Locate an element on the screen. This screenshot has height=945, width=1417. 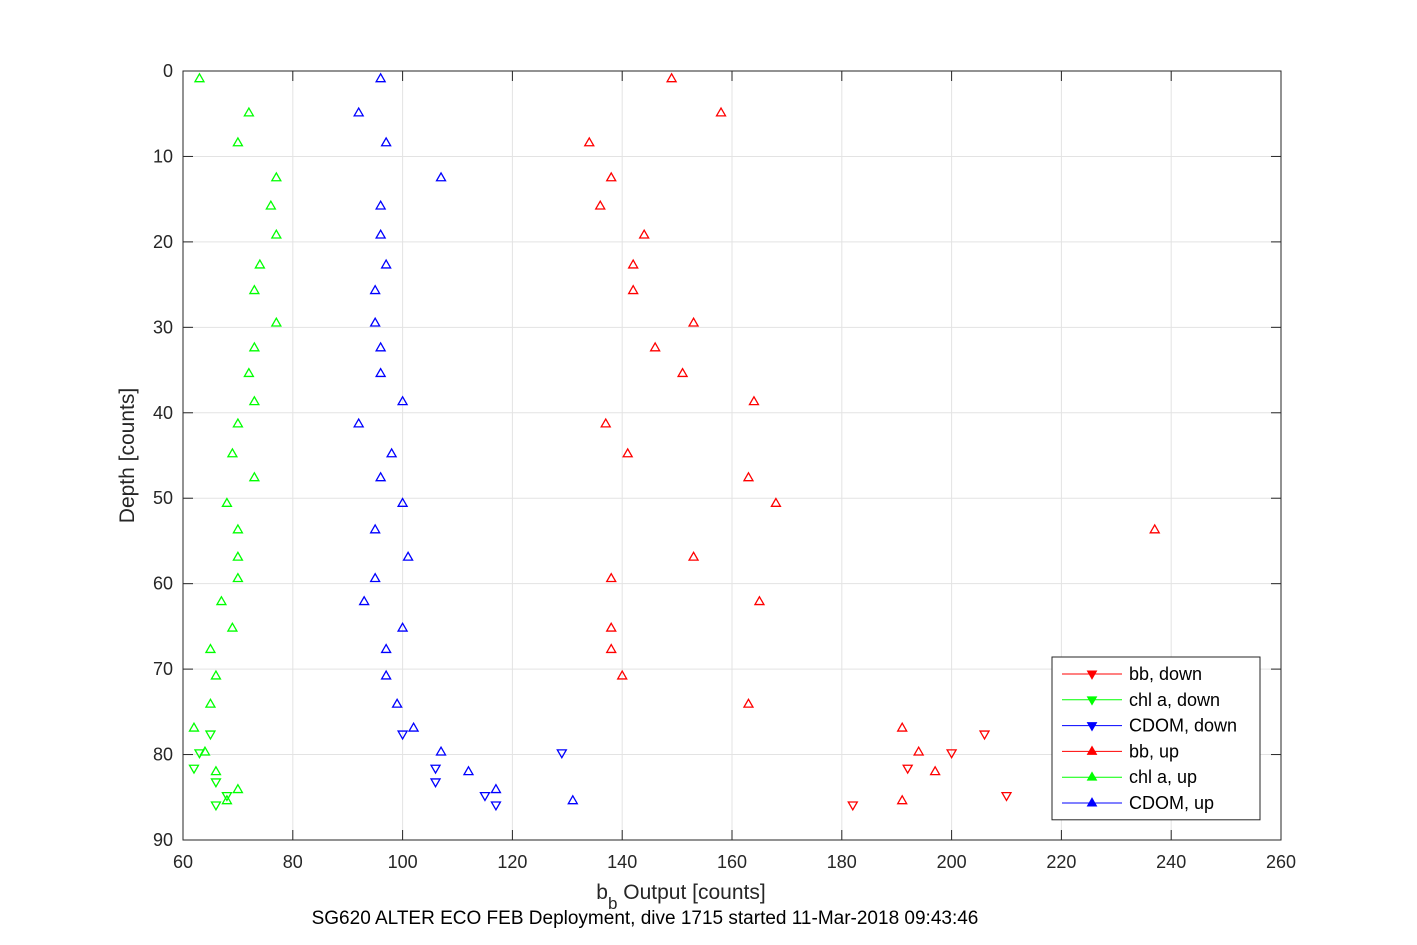
x-tick-label: 140 is located at coordinates (622, 862).